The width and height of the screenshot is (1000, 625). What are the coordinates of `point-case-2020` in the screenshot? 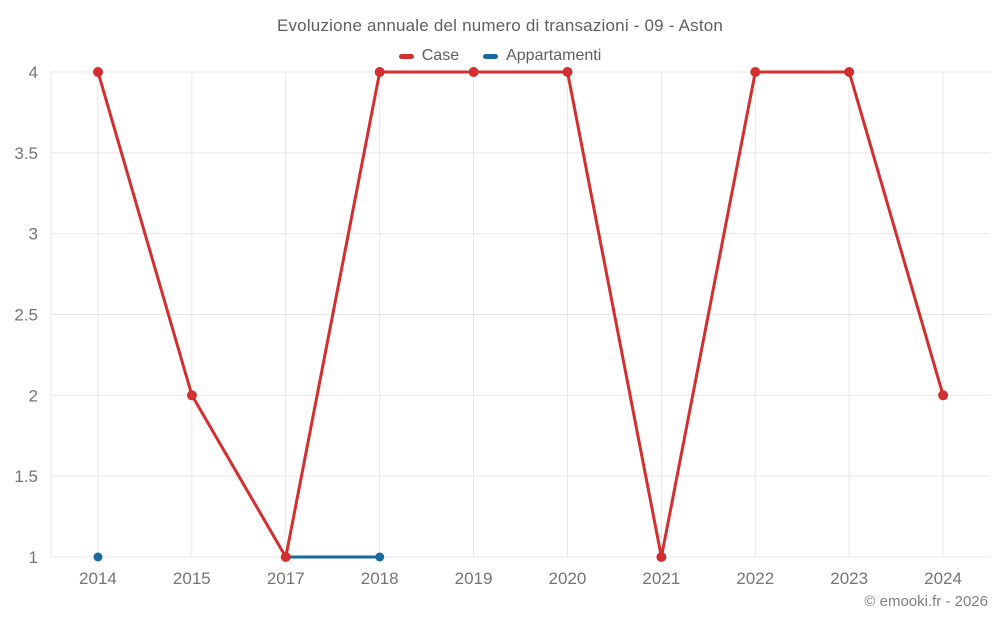 It's located at (567, 72).